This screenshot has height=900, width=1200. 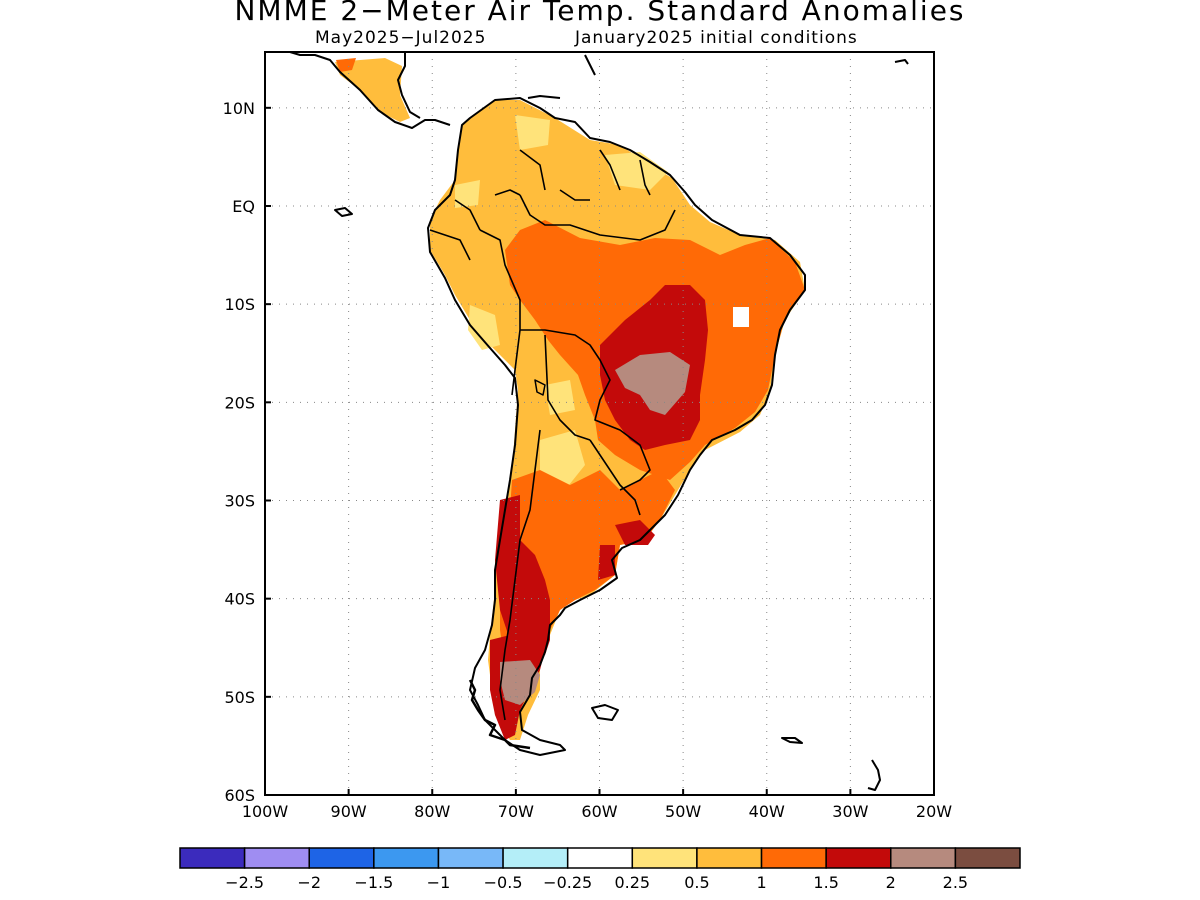 I want to click on lon-tick-label: 90W, so click(x=349, y=811).